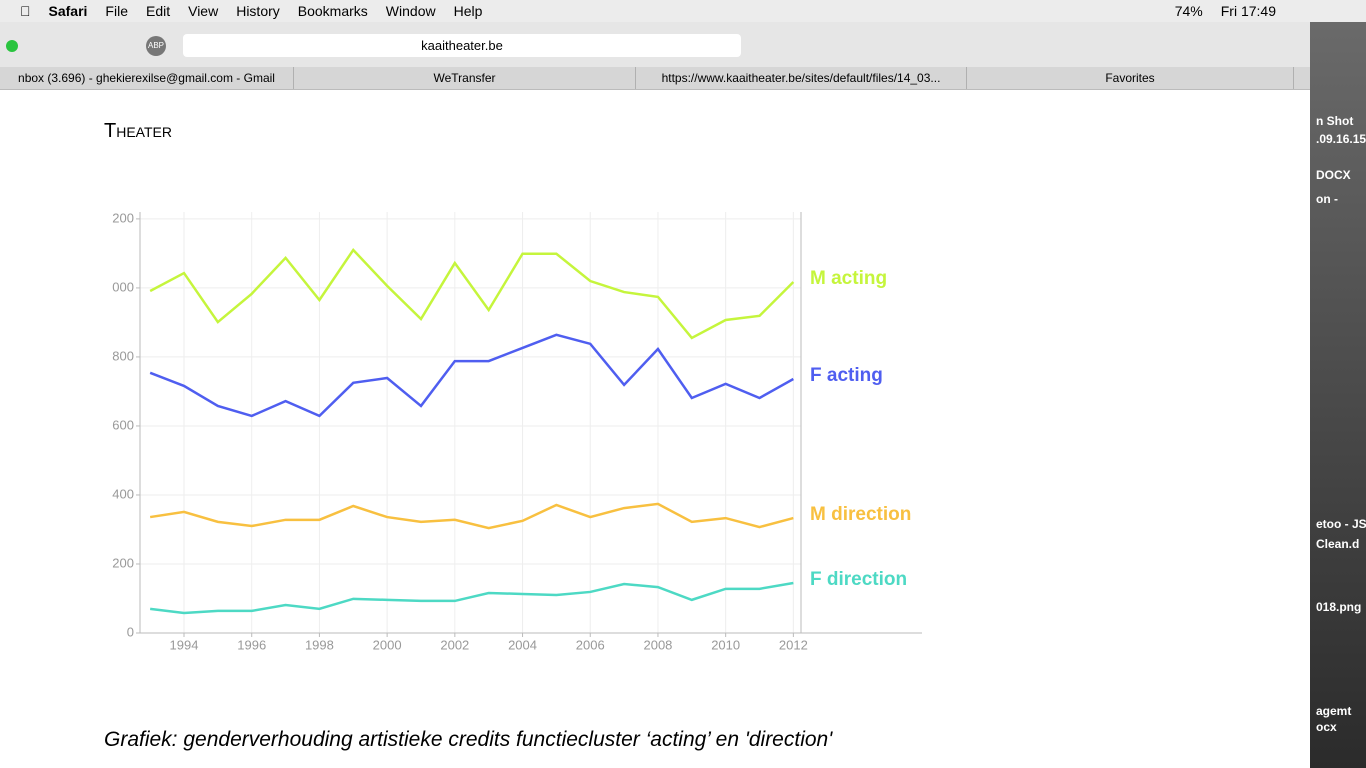 This screenshot has width=1366, height=768. I want to click on x-tick-label: 2010, so click(725, 644).